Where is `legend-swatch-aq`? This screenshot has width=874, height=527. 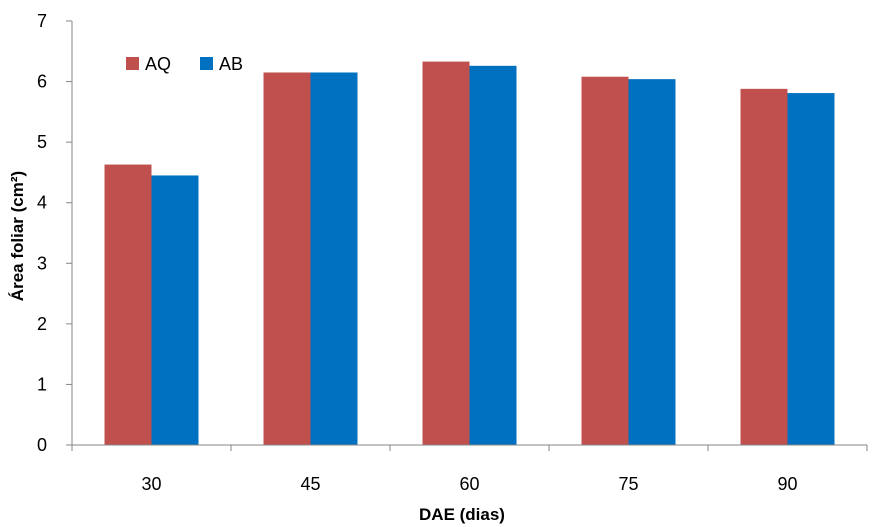
legend-swatch-aq is located at coordinates (132, 63).